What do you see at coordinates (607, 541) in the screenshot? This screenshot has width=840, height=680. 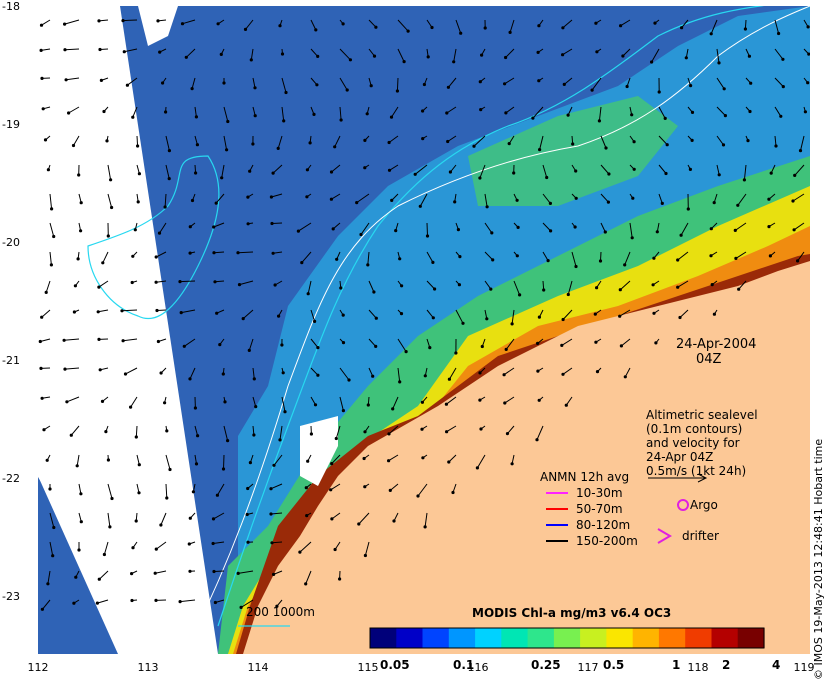 I see `anmn-item-label: 150-200m` at bounding box center [607, 541].